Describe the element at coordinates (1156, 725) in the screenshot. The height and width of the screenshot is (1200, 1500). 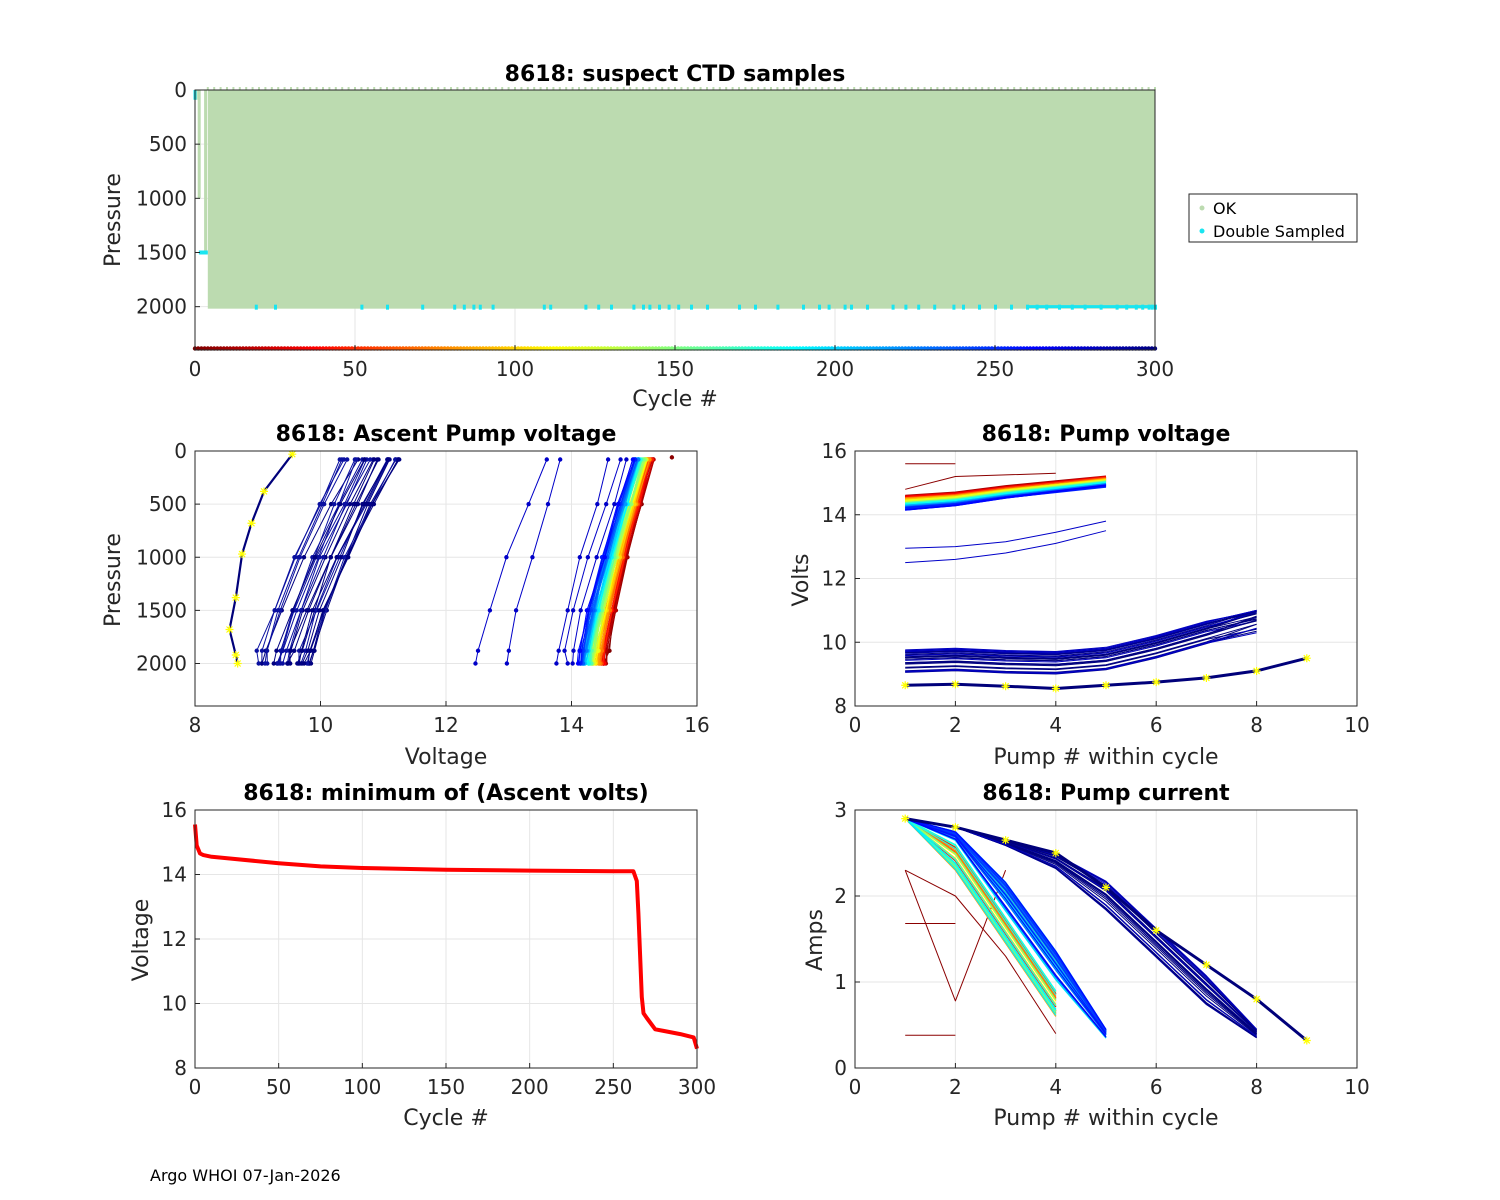
I see `x-tick-label: 6` at that location.